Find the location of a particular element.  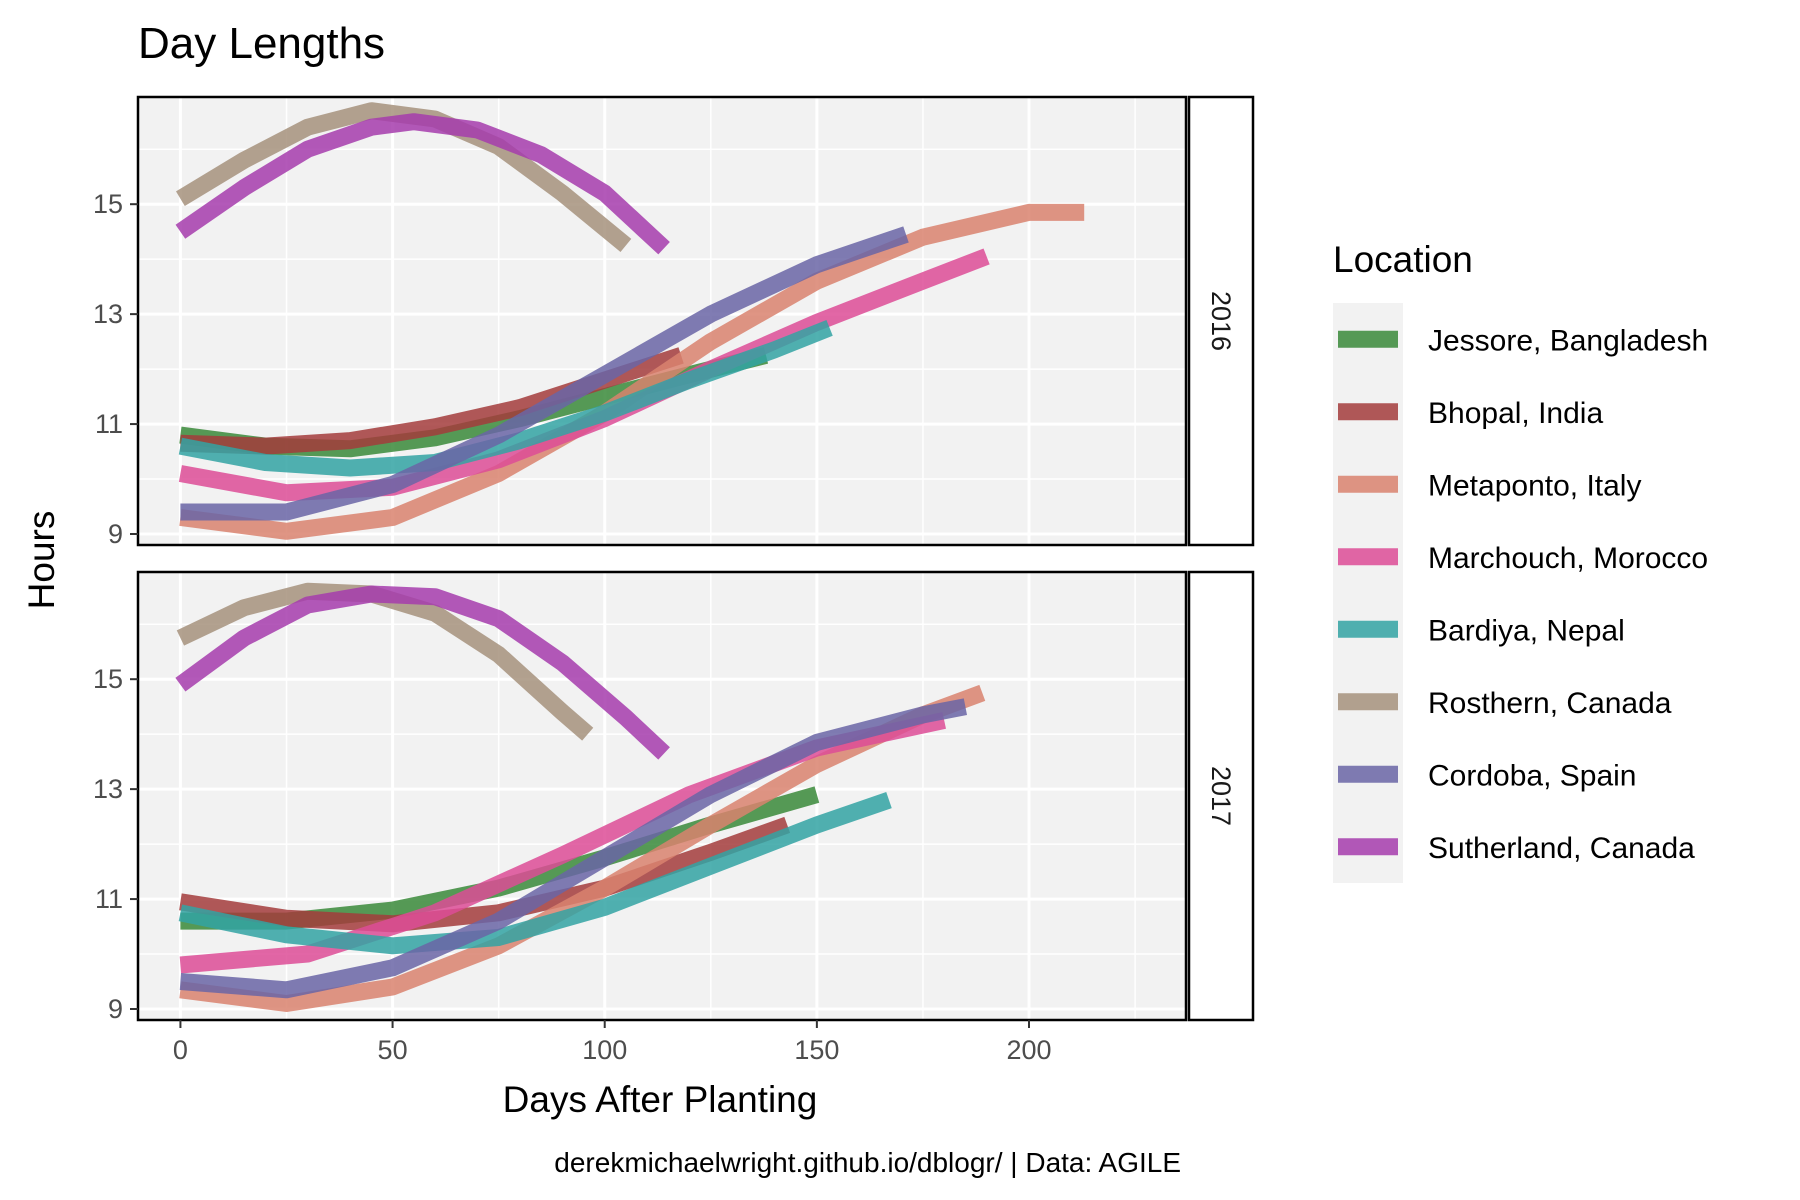

legend-item-sutherland-canada: Sutherland, Canada is located at coordinates (1516, 848).